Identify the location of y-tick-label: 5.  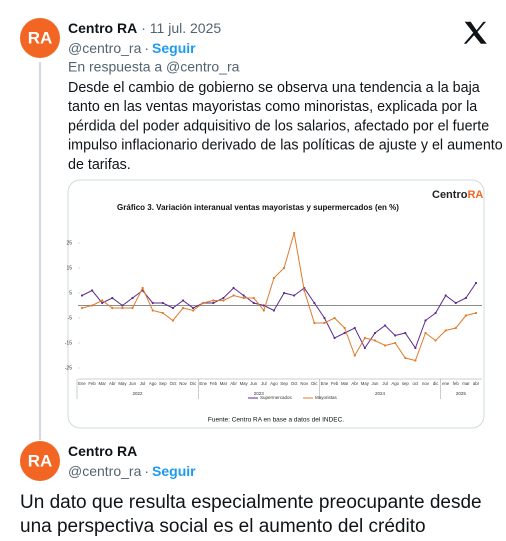
(70, 293).